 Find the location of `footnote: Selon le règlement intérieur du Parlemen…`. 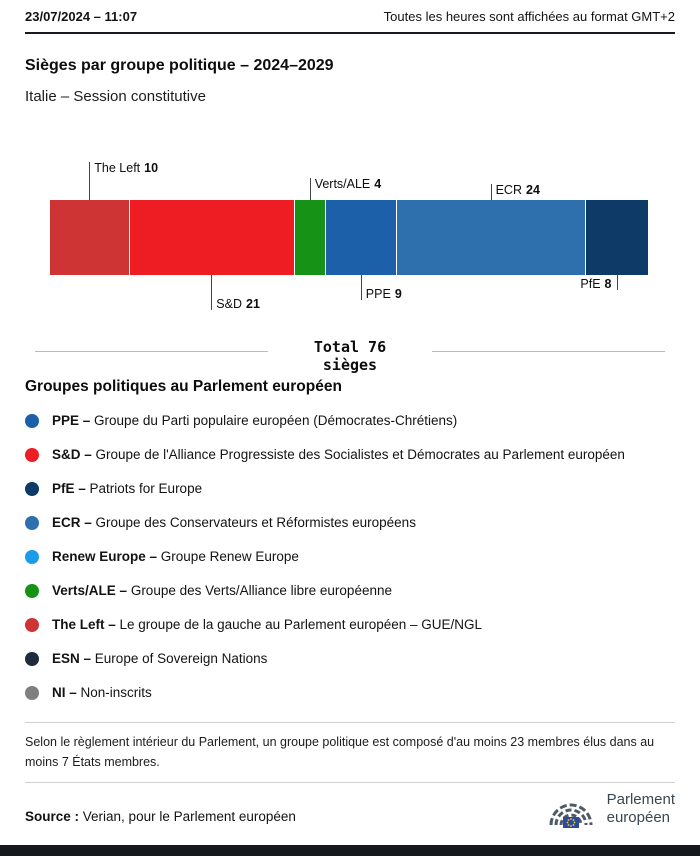

footnote: Selon le règlement intérieur du Parlemen… is located at coordinates (340, 752).